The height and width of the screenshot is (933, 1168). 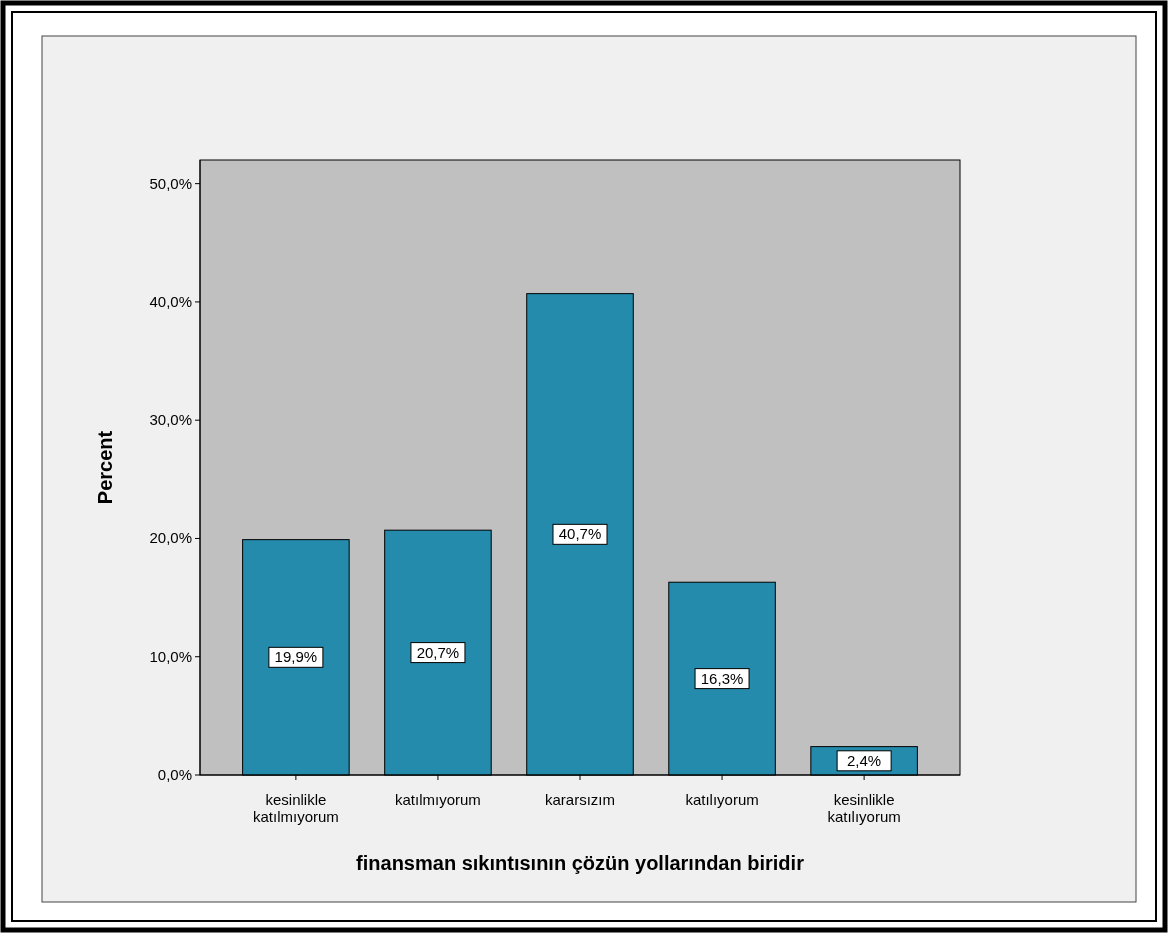 What do you see at coordinates (170, 301) in the screenshot?
I see `y-tick-label: 40,0%` at bounding box center [170, 301].